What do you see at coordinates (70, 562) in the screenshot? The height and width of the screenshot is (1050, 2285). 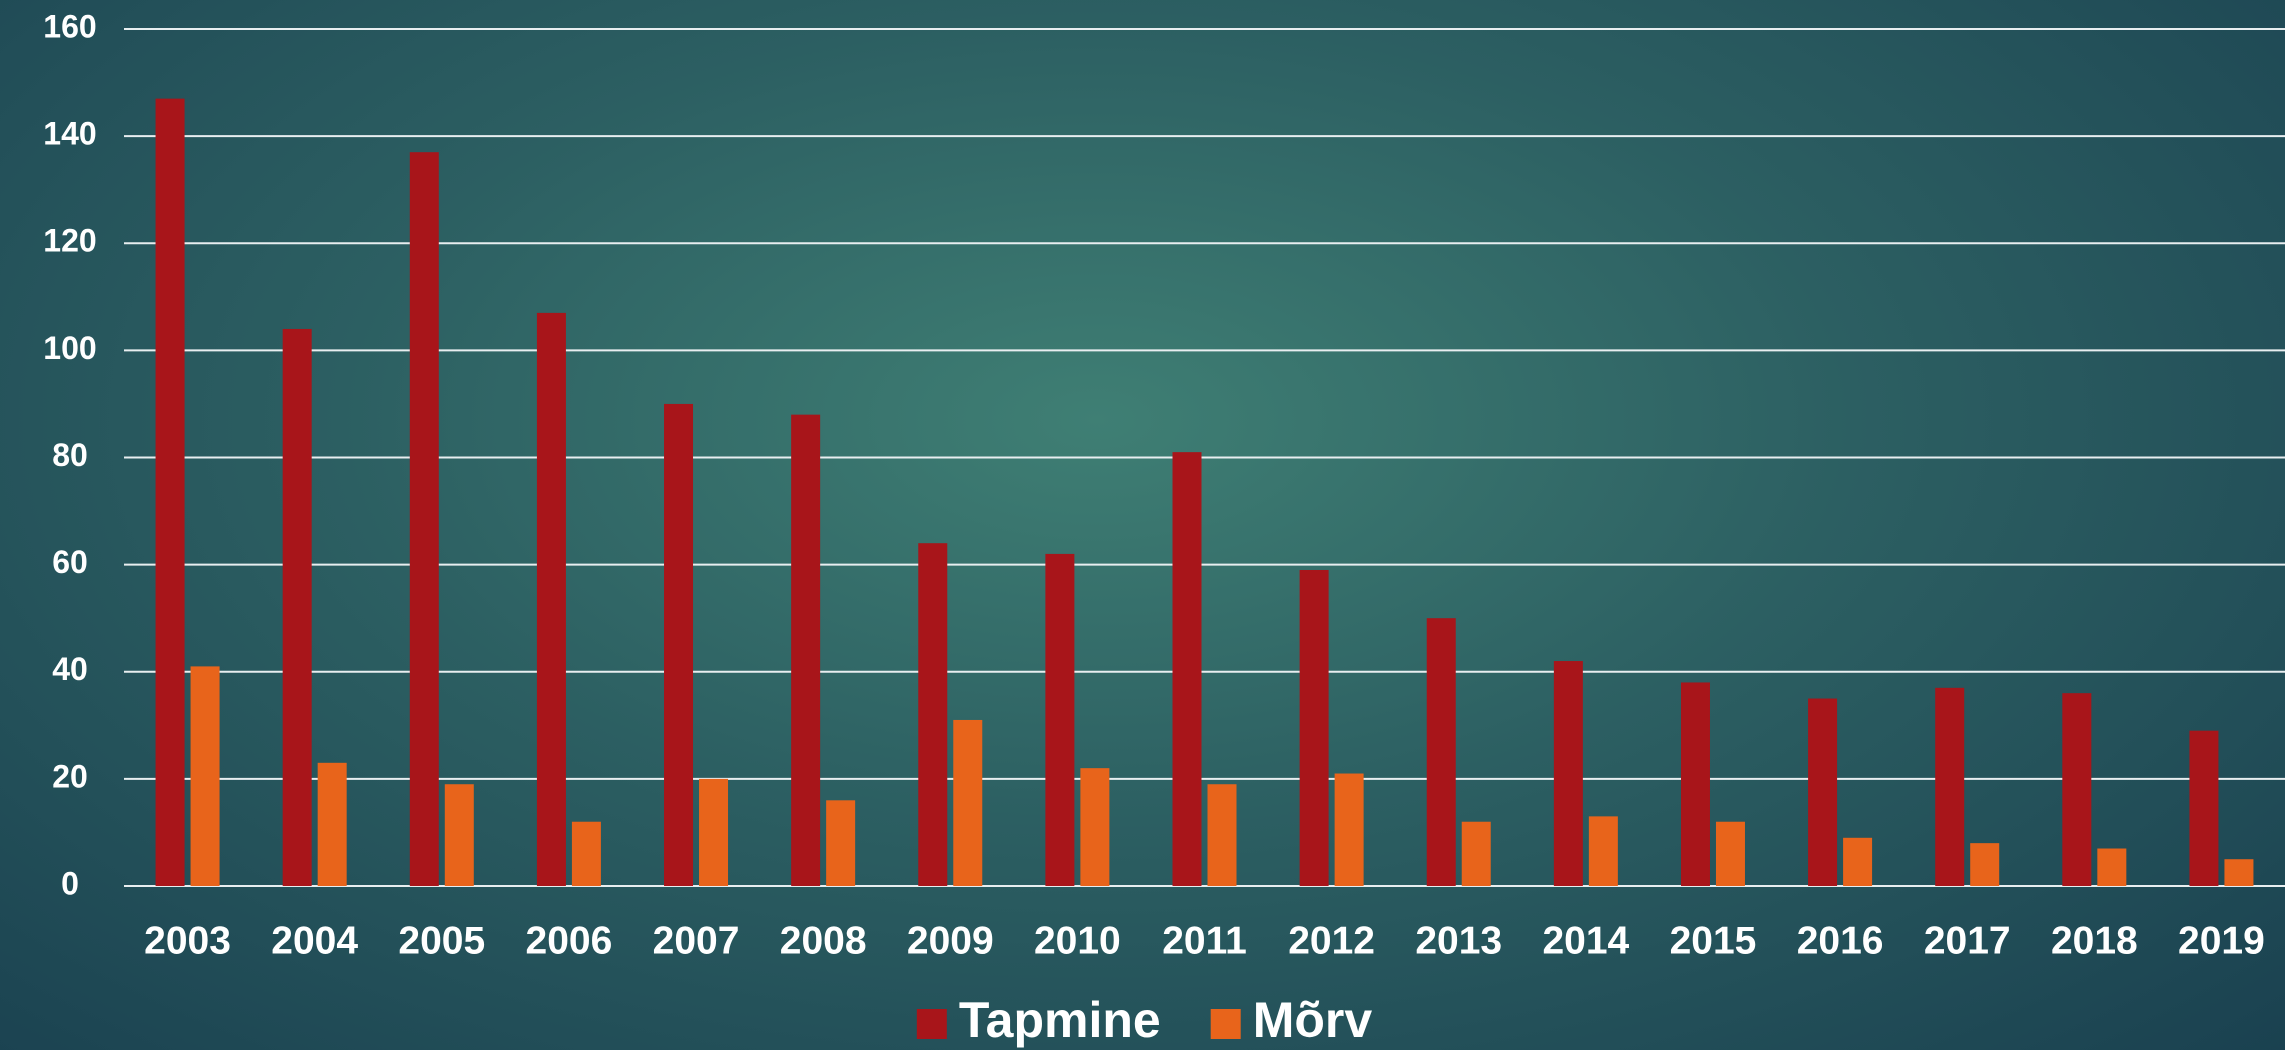 I see `y-tick-label: 60` at bounding box center [70, 562].